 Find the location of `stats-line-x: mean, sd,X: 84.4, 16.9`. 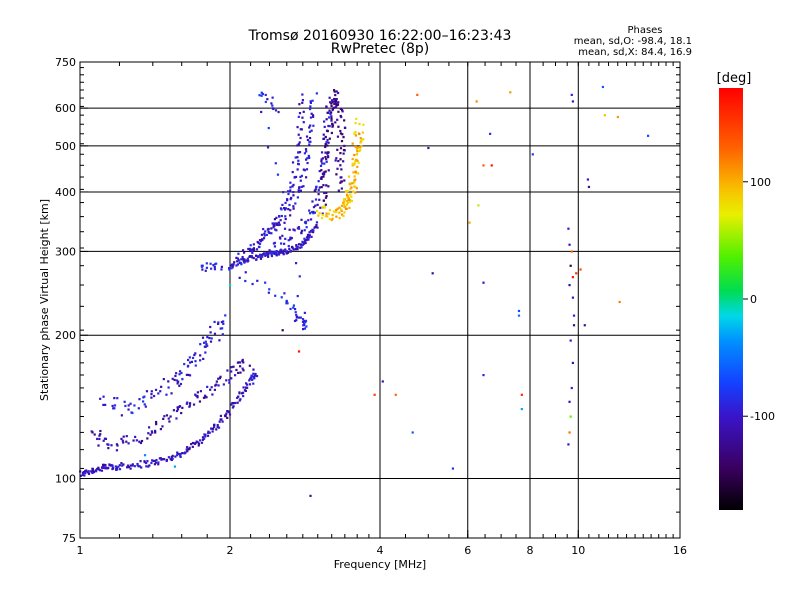

stats-line-x: mean, sd,X: 84.4, 16.9 is located at coordinates (635, 52).